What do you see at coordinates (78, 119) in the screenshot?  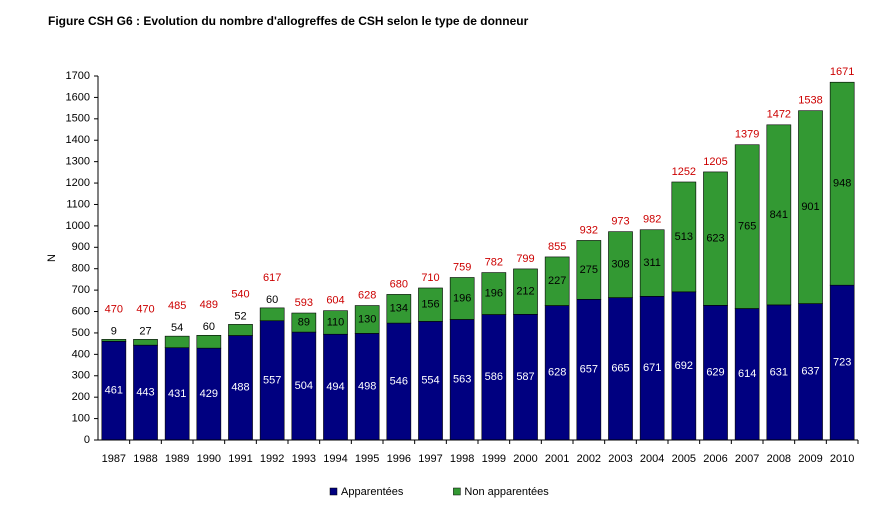 I see `y-tick-label: 1500` at bounding box center [78, 119].